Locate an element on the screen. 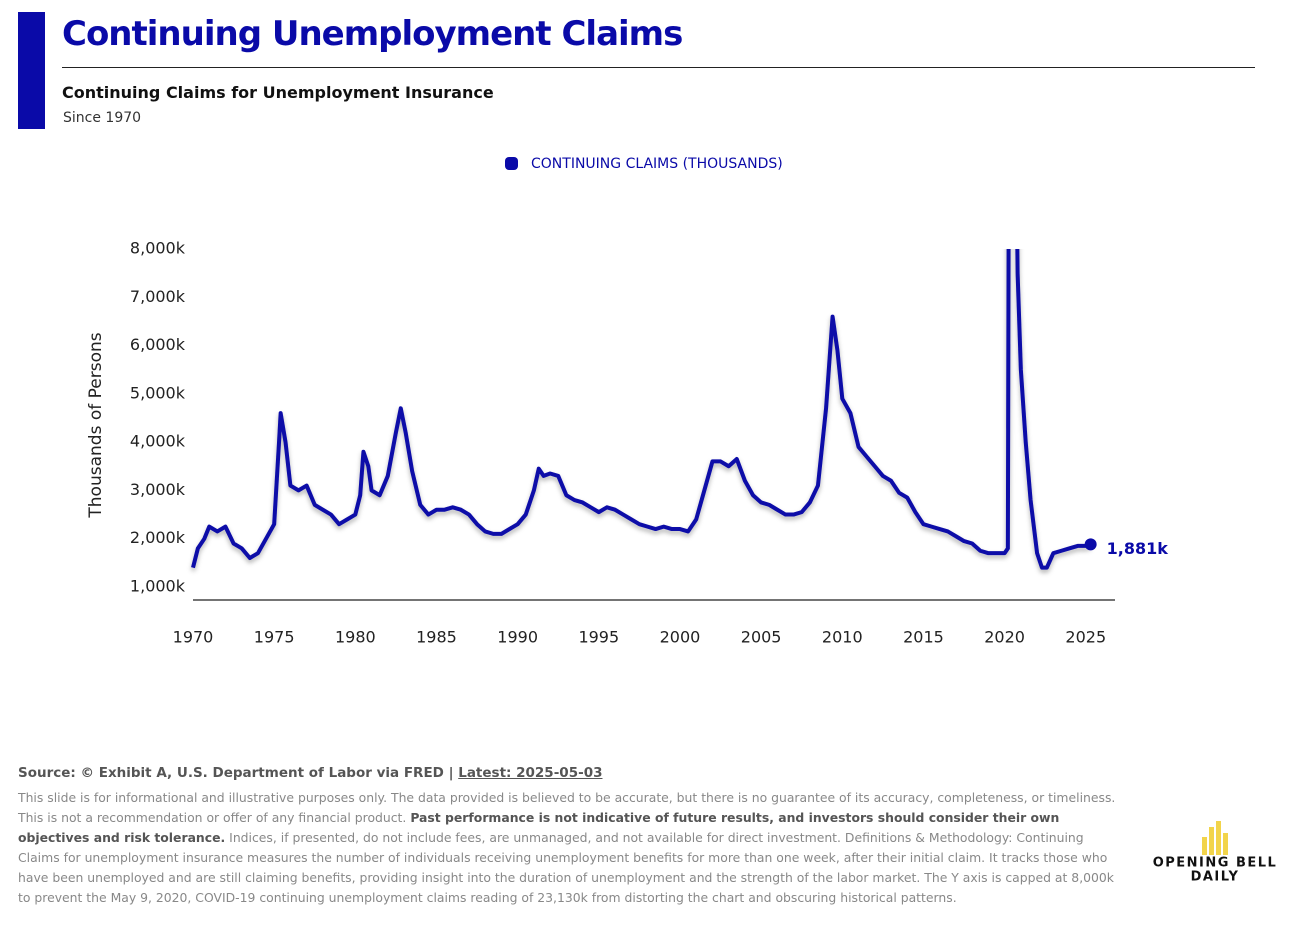 The height and width of the screenshot is (930, 1292). x-tick-label: 1995 is located at coordinates (598, 637).